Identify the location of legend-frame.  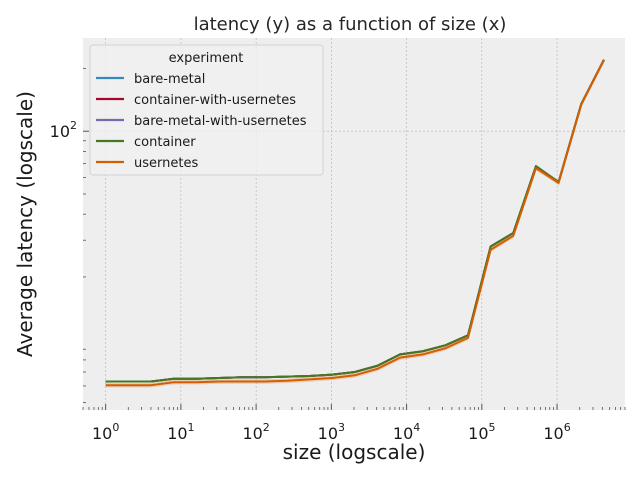
(206, 110).